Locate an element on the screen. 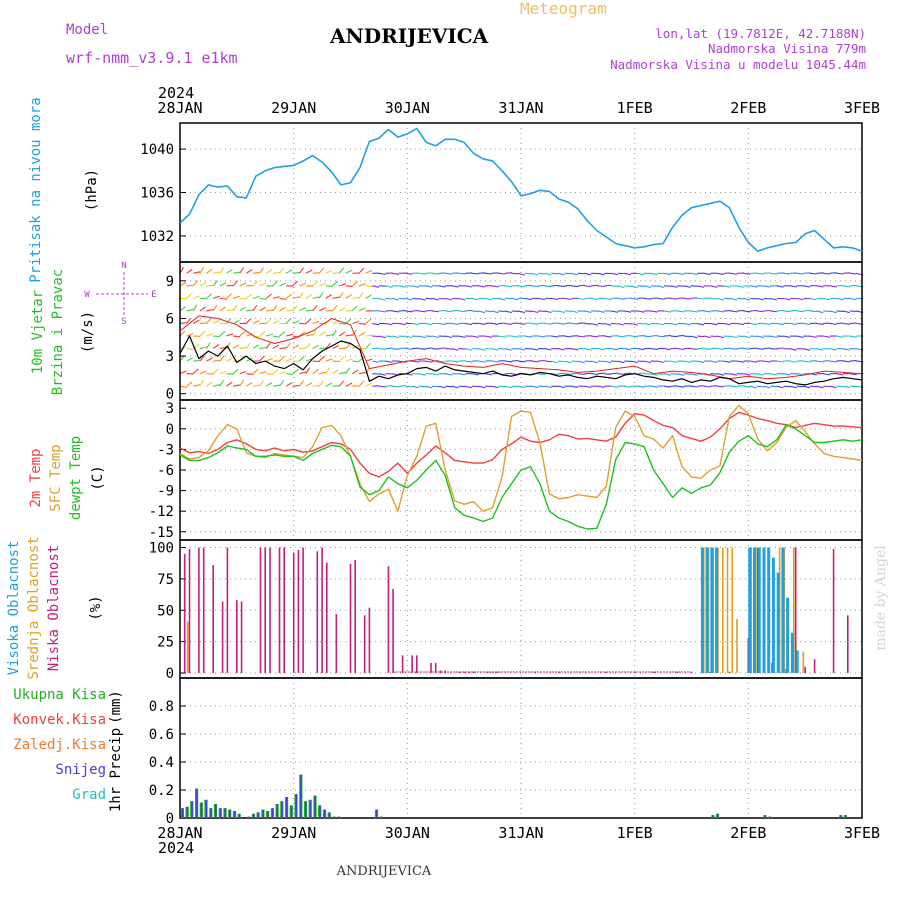 Image resolution: width=900 pixels, height=900 pixels. precip-legend-graupel: Grad is located at coordinates (89, 795).